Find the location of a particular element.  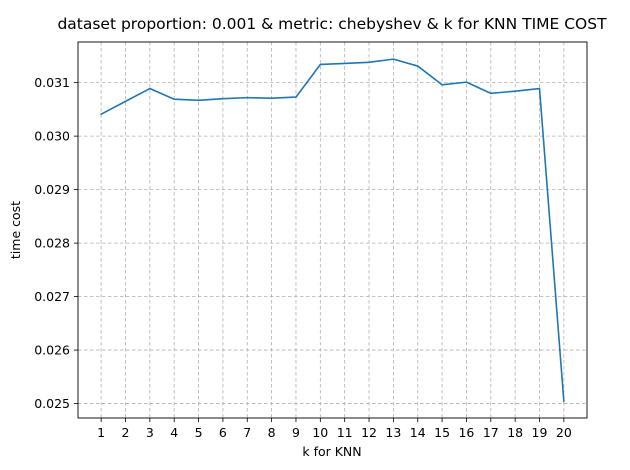

x-tick-label: 7 is located at coordinates (247, 432).